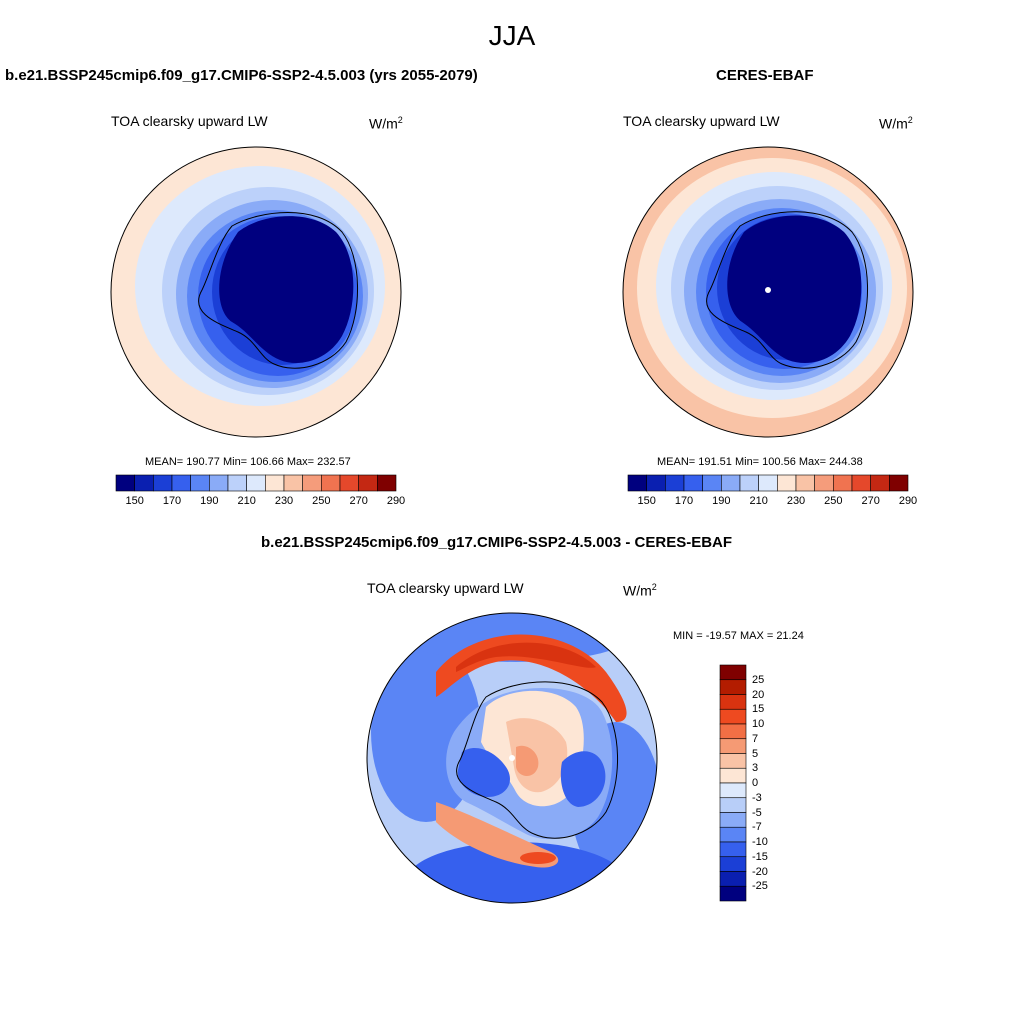  Describe the element at coordinates (760, 842) in the screenshot. I see `colorbar-tick-label: -10` at that location.